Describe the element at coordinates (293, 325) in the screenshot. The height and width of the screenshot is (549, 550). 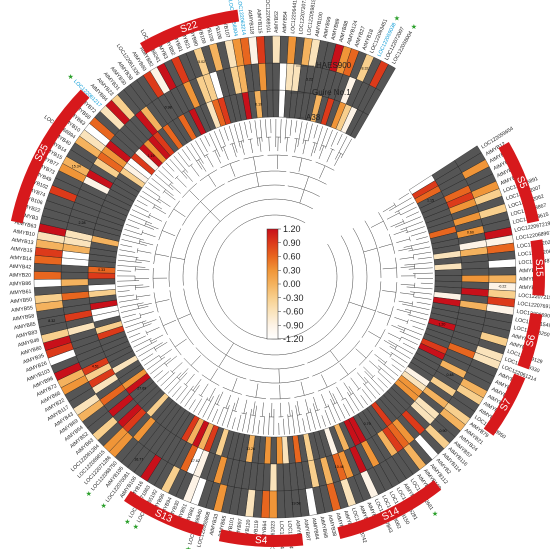
I see `color-scale-tick-label: -0.90` at that location.